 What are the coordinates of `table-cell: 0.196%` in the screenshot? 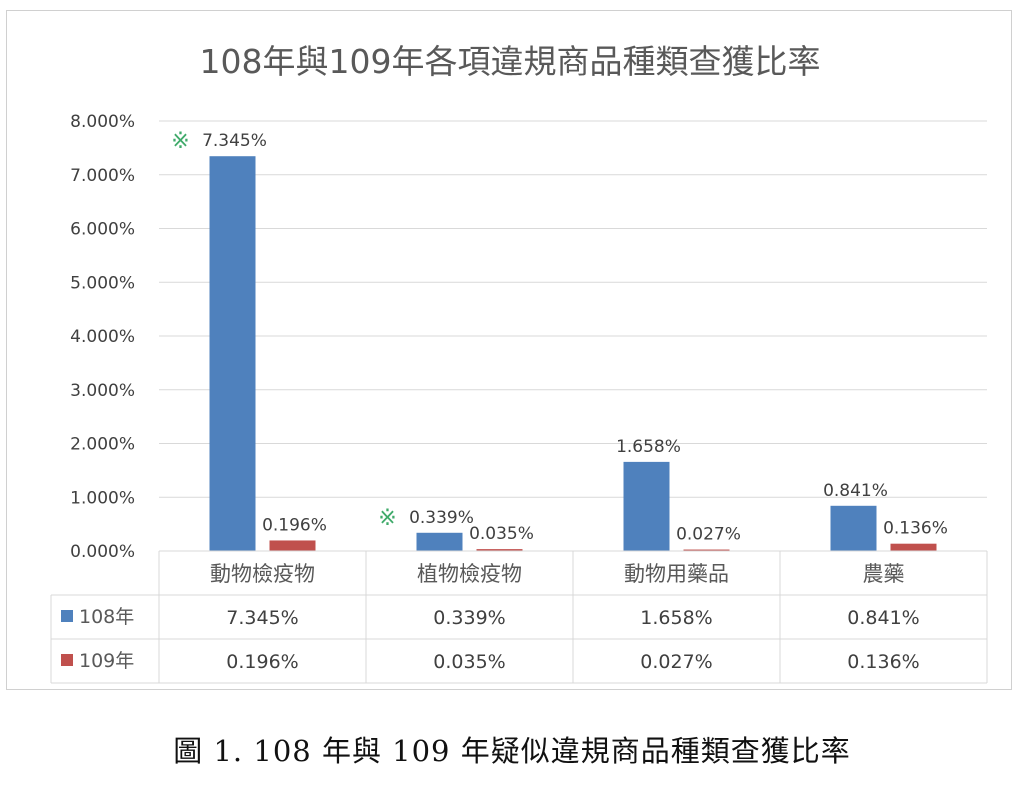 It's located at (262, 662).